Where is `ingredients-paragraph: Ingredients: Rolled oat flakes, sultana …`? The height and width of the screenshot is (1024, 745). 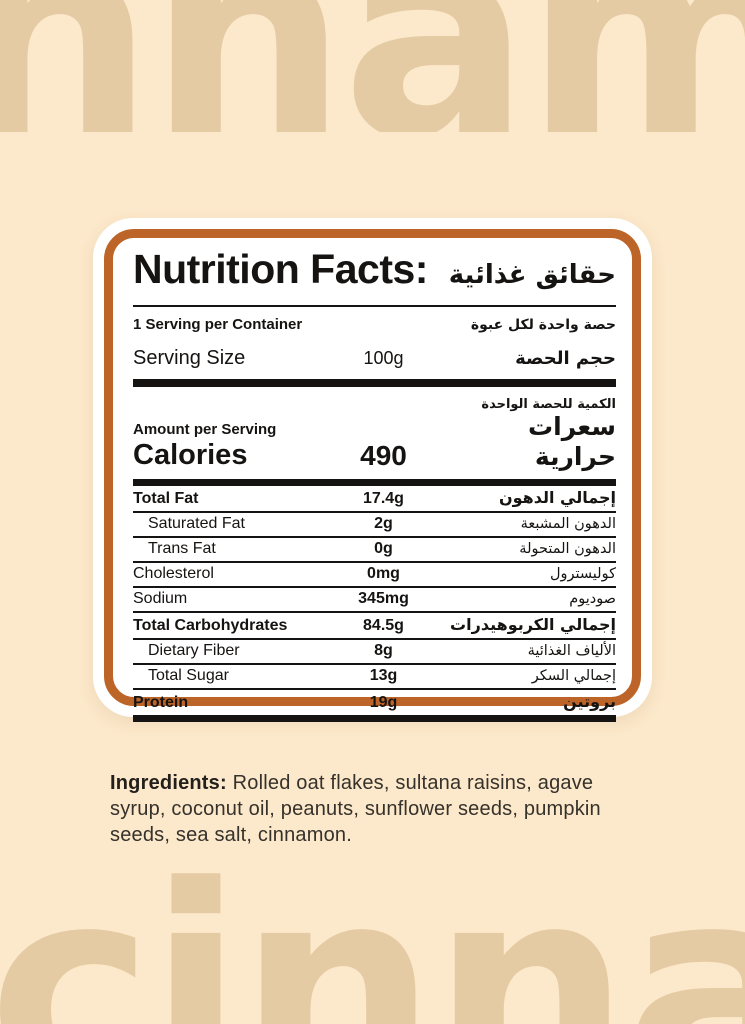
ingredients-paragraph: Ingredients: Rolled oat flakes, sultana … is located at coordinates (375, 809).